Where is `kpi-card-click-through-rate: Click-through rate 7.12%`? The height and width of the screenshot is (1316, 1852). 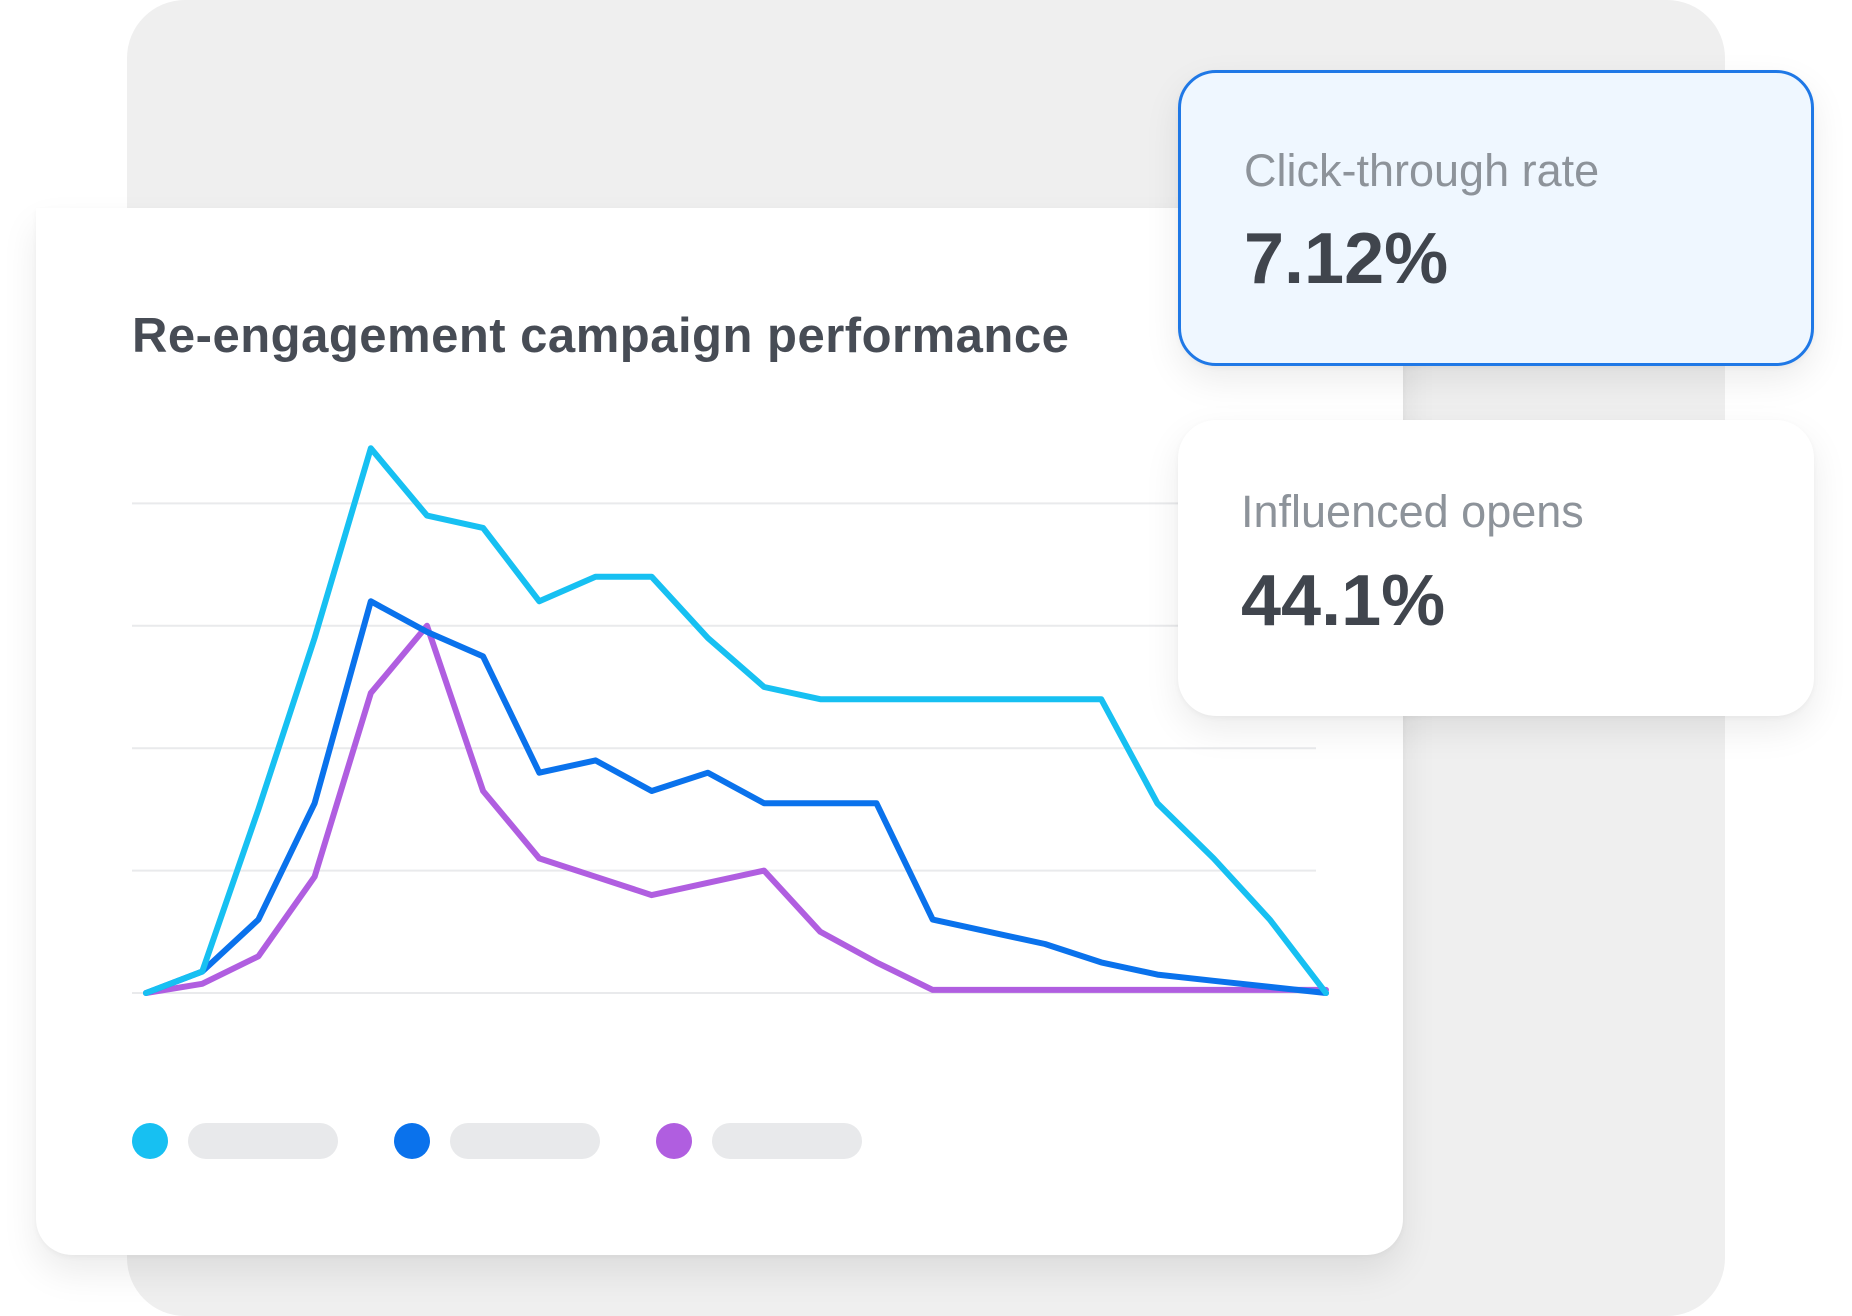 kpi-card-click-through-rate: Click-through rate 7.12% is located at coordinates (1496, 218).